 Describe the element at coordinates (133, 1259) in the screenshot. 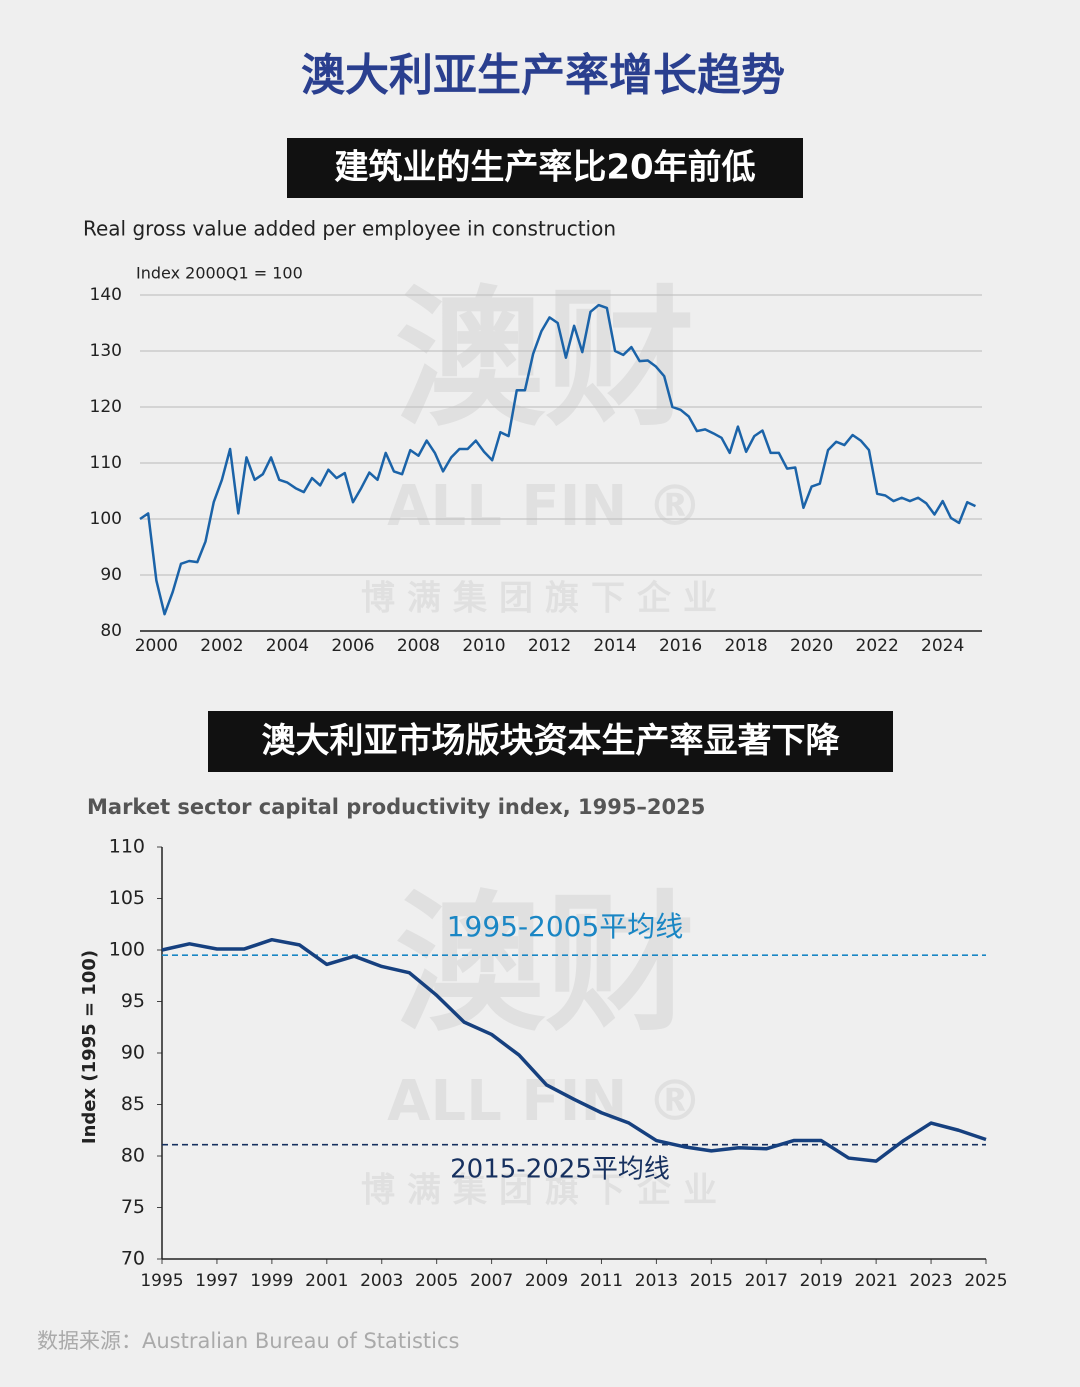

I see `y-tick-label: 70` at that location.